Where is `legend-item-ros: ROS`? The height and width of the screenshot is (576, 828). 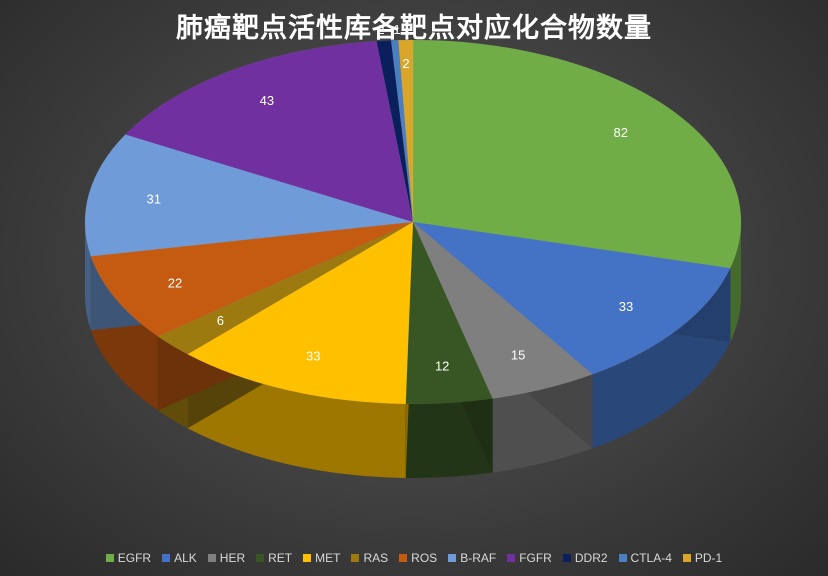 legend-item-ros: ROS is located at coordinates (418, 558).